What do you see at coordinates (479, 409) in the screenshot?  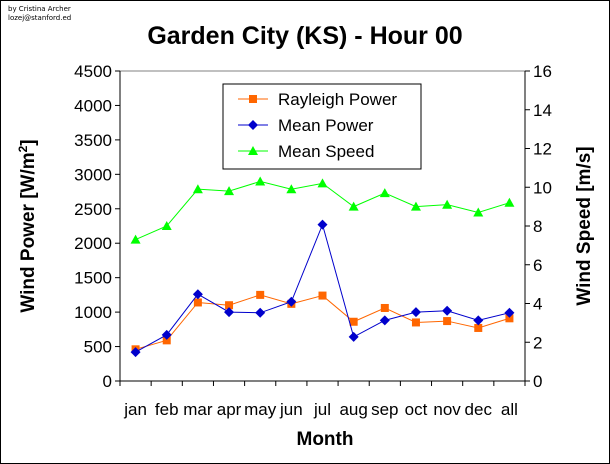 I see `x-tick-label: dec` at bounding box center [479, 409].